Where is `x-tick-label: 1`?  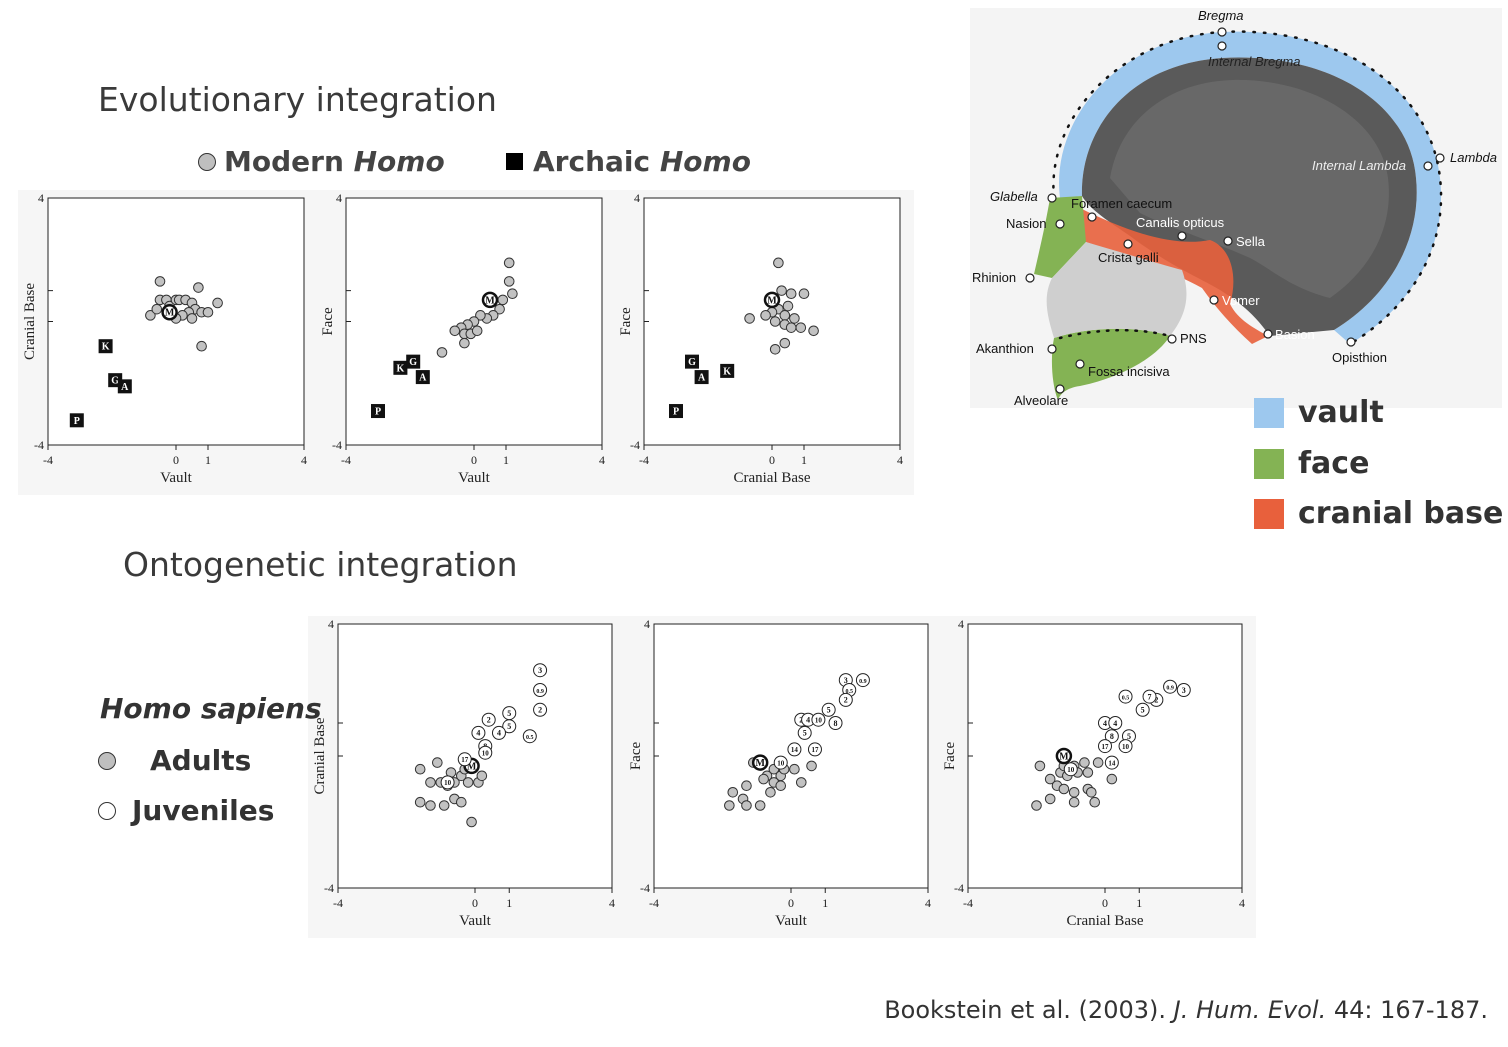
x-tick-label: 1 is located at coordinates (506, 460).